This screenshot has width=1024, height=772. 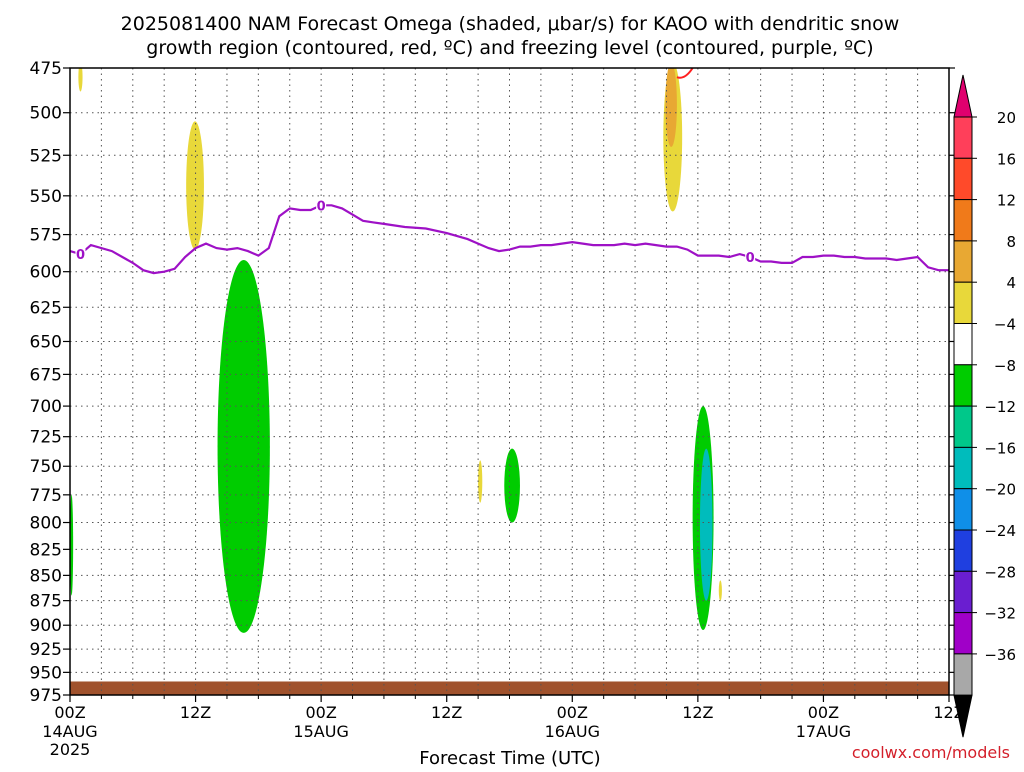 I want to click on freezing-level-label-1: 0, so click(x=321, y=206).